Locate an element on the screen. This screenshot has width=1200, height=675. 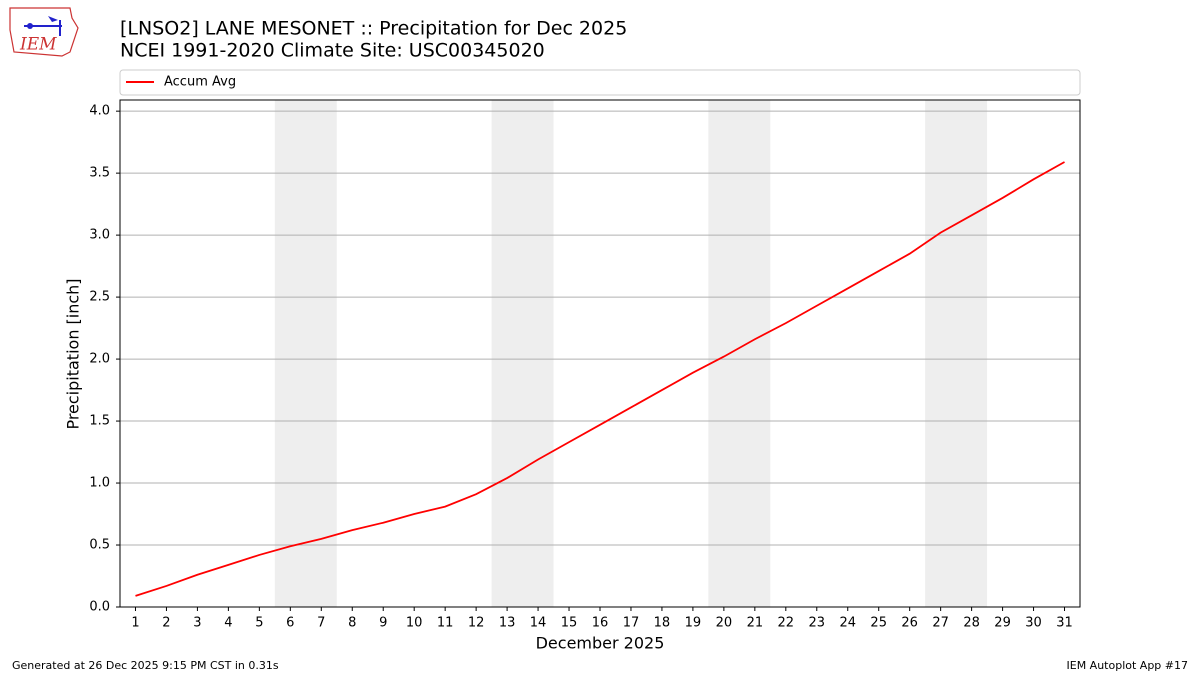
x-tick-label: 8 is located at coordinates (352, 623).